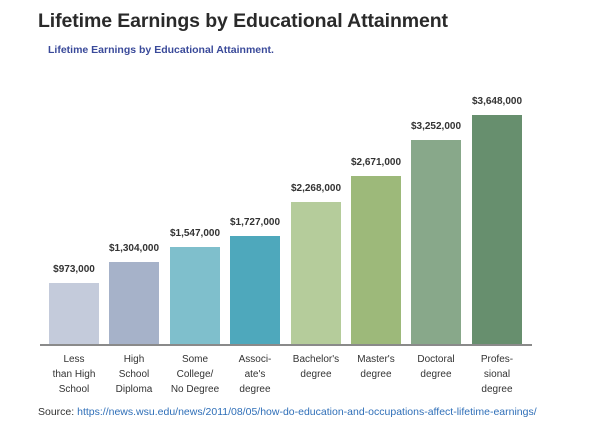 This screenshot has height=433, width=600. I want to click on bar-value-label: $3,252,000, so click(436, 126).